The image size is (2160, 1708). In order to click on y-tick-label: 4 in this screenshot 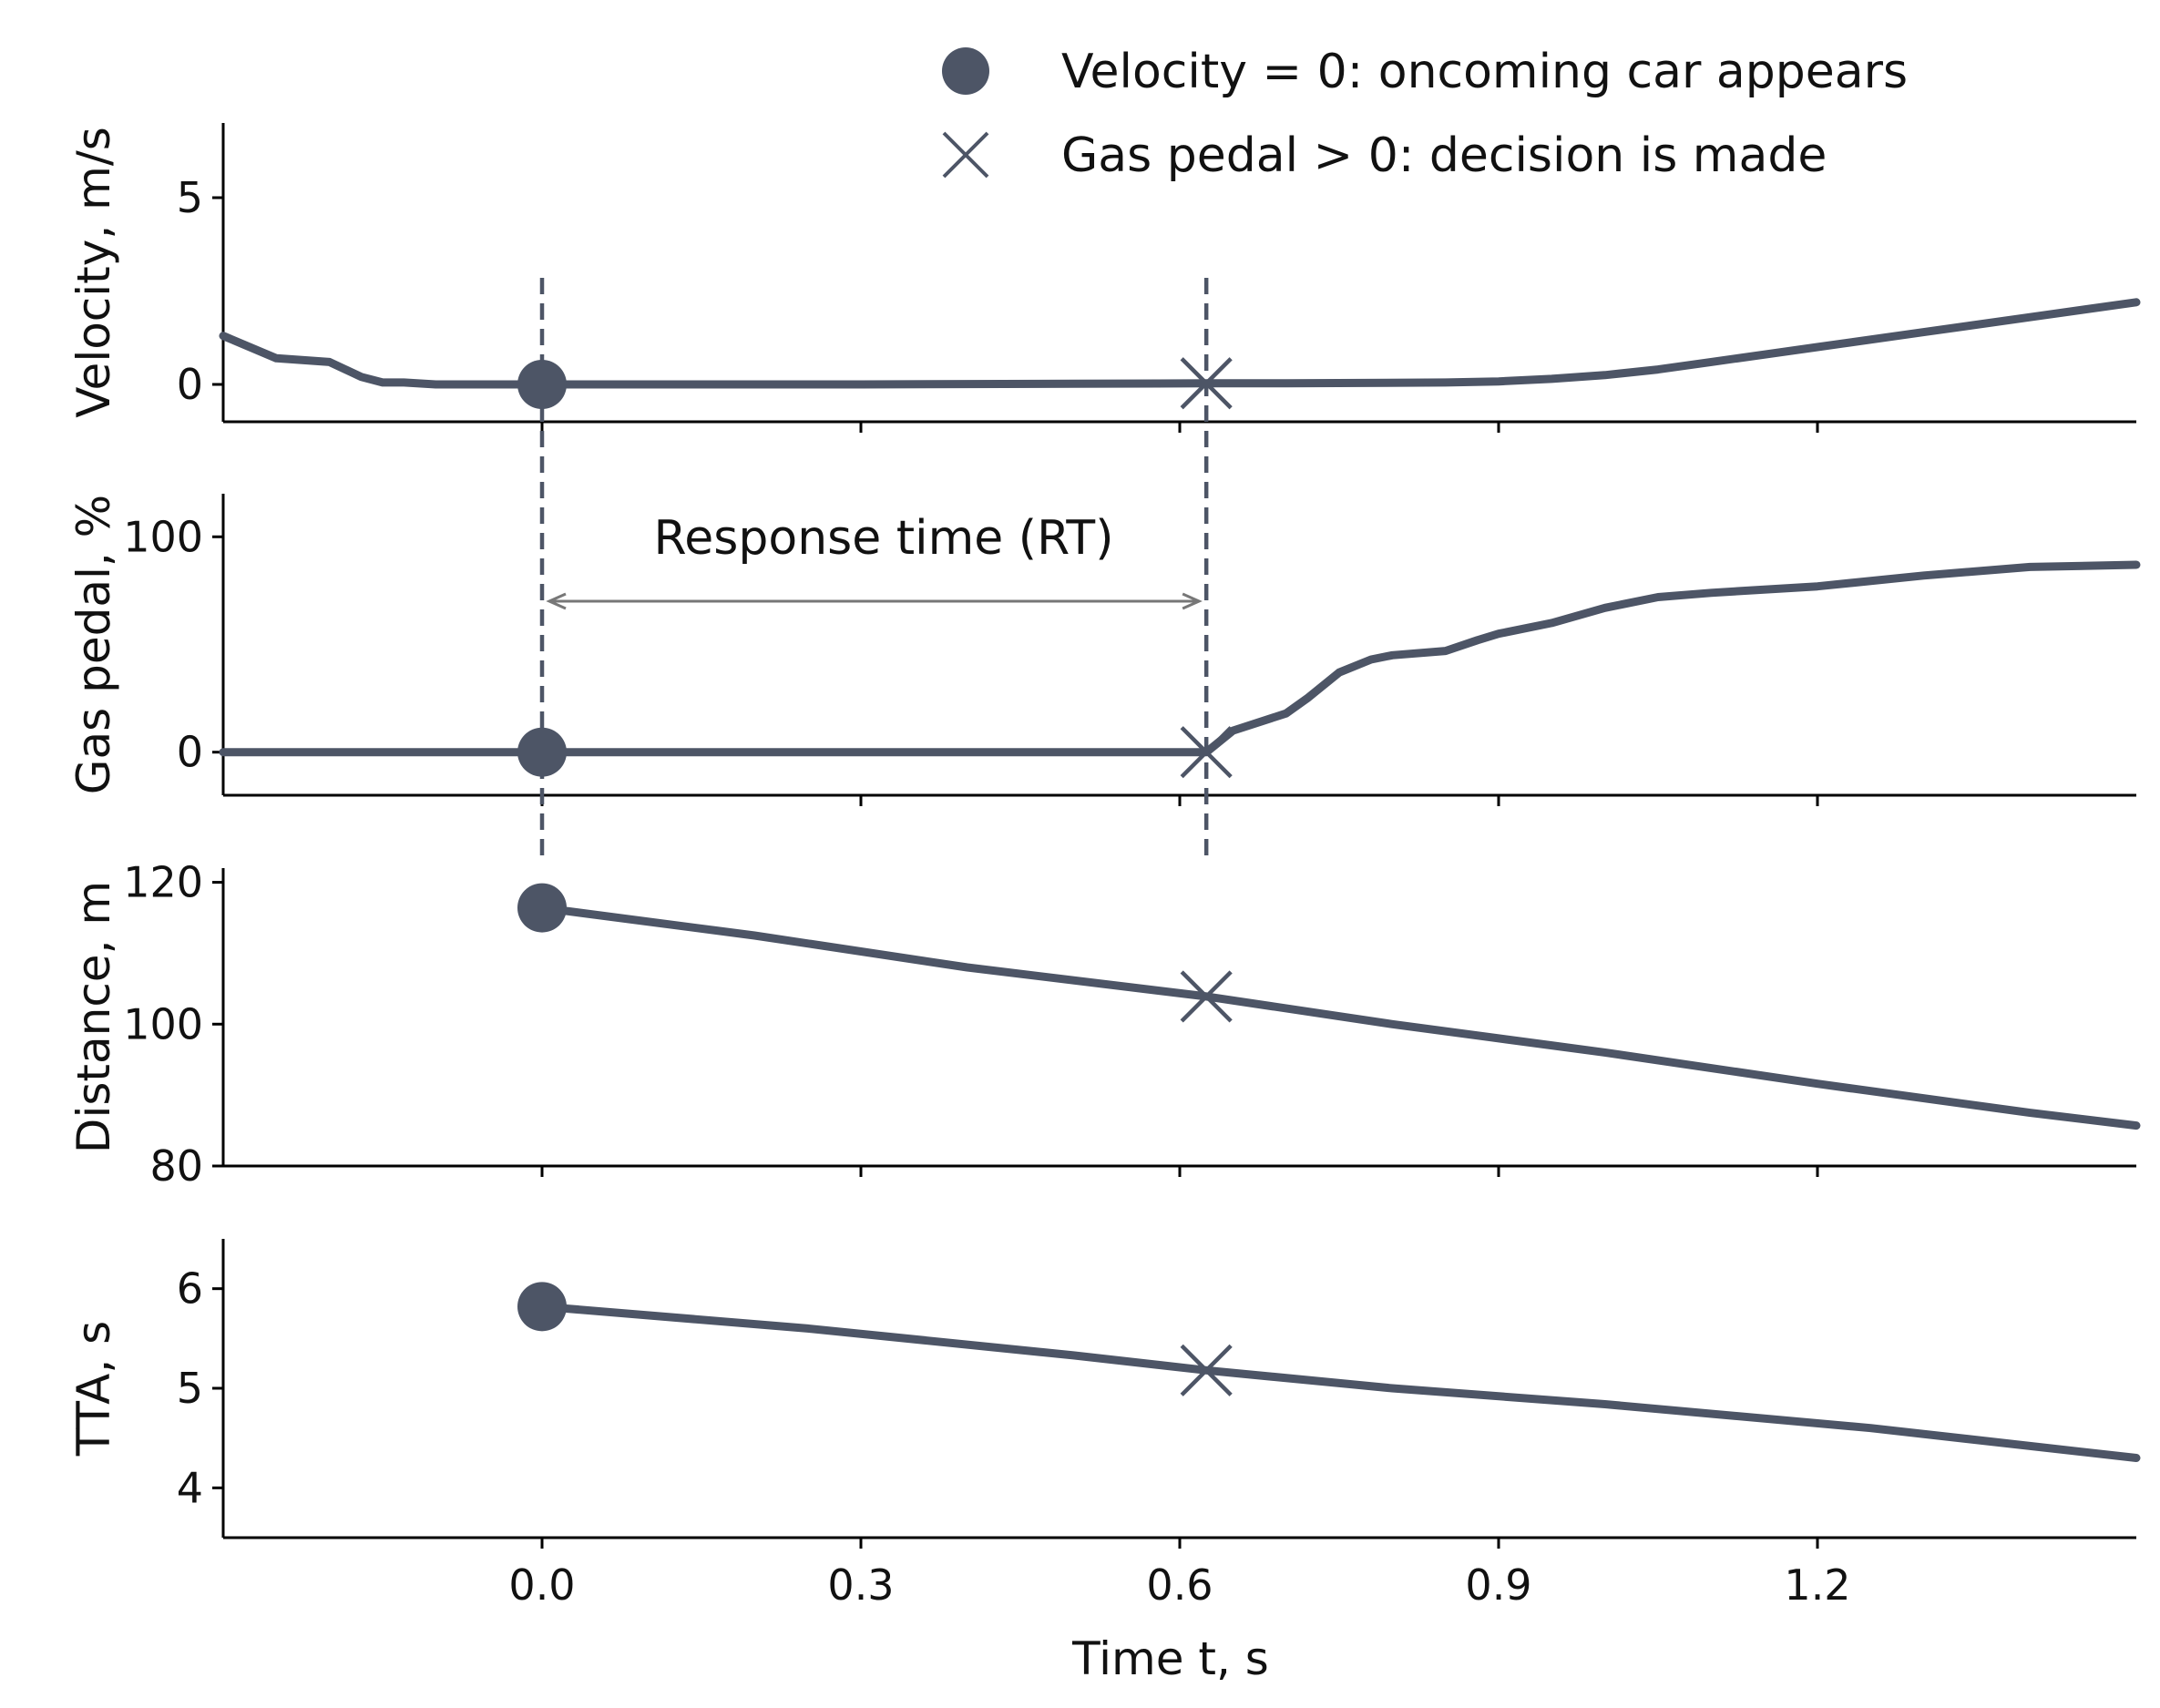, I will do `click(190, 1488)`.